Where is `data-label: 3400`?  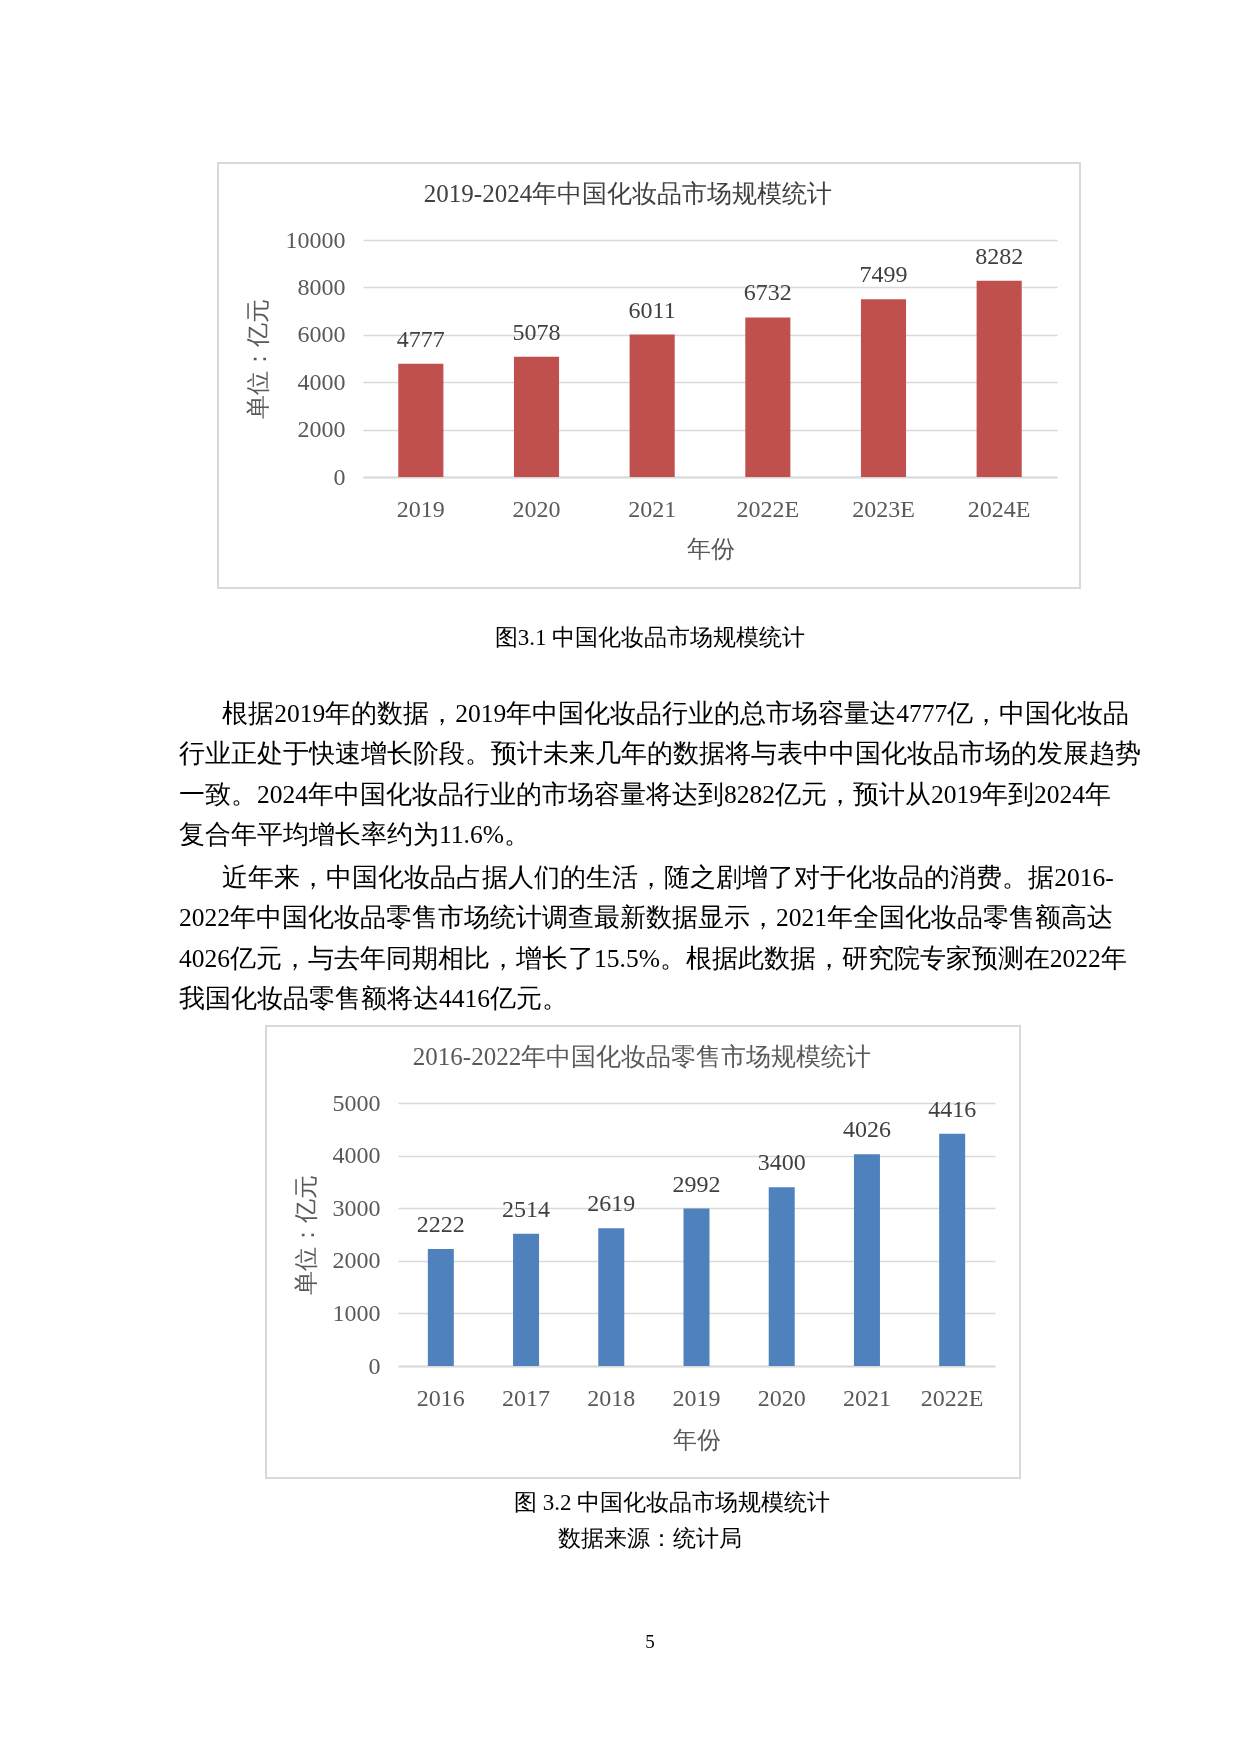
data-label: 3400 is located at coordinates (781, 1162).